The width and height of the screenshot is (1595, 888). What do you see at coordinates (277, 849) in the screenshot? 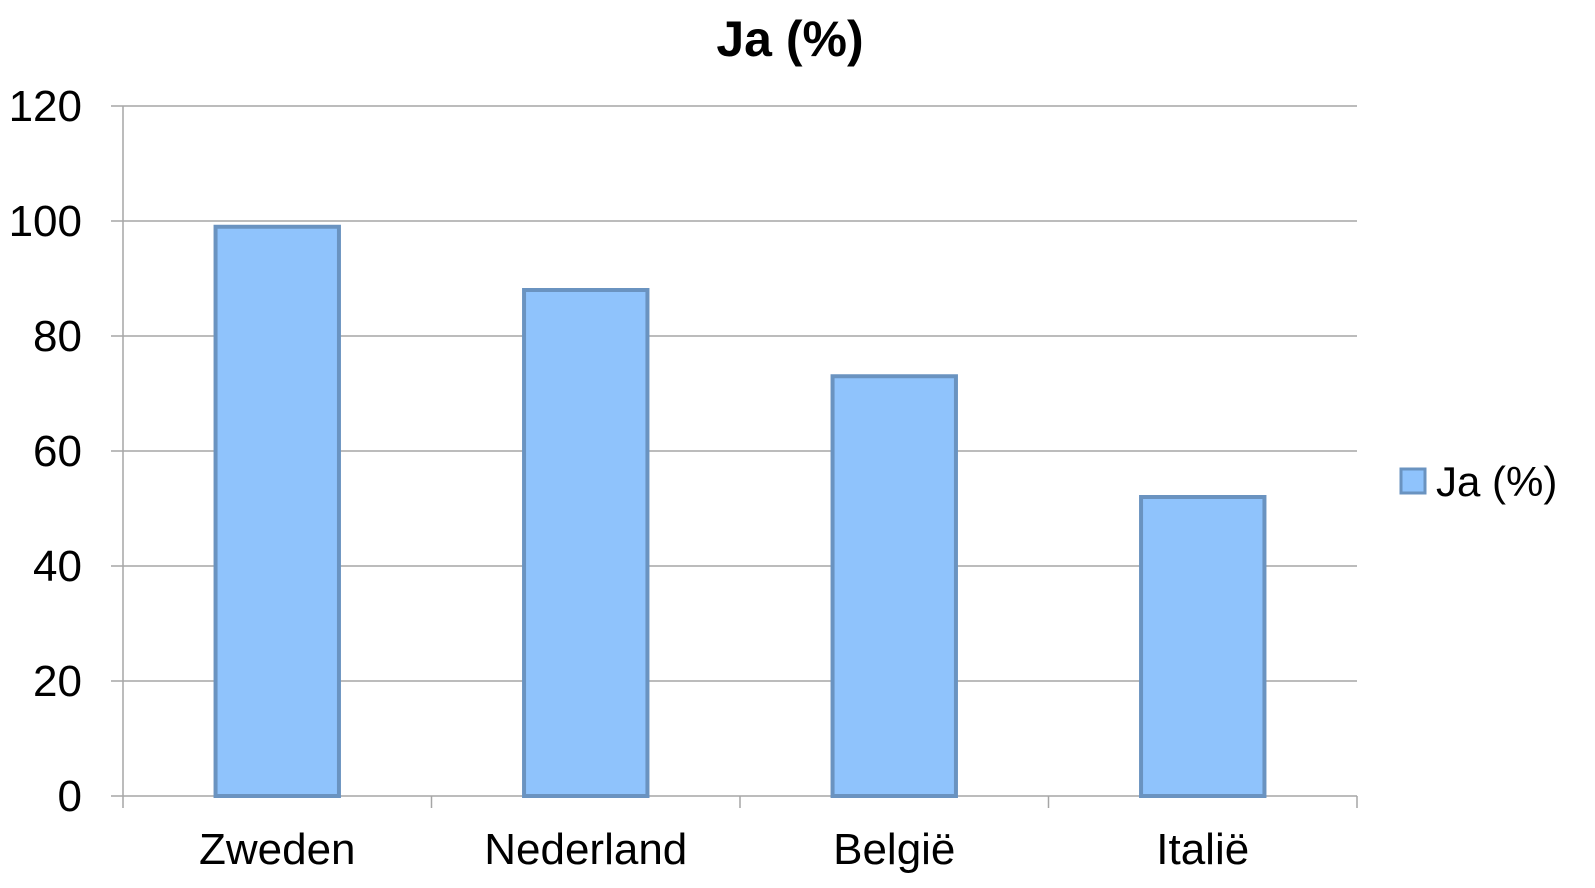
I see `x-tick-label: Zweden` at bounding box center [277, 849].